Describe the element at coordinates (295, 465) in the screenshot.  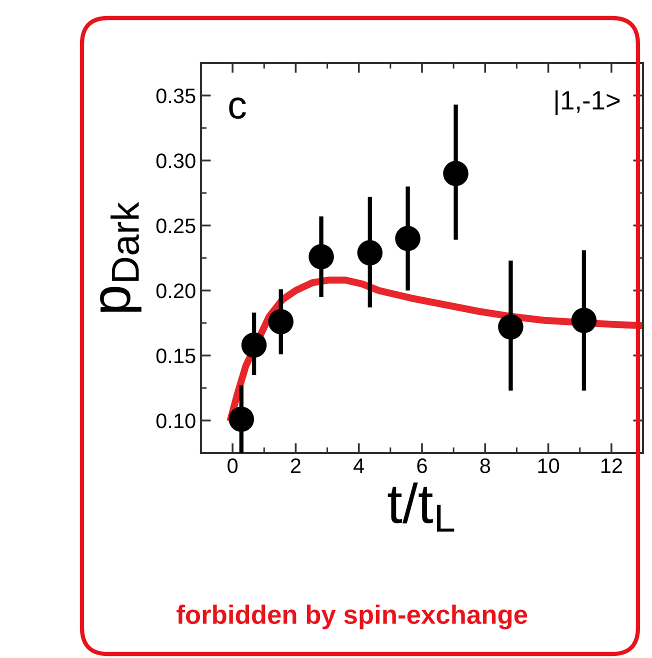
I see `x-tick-label: 2` at that location.